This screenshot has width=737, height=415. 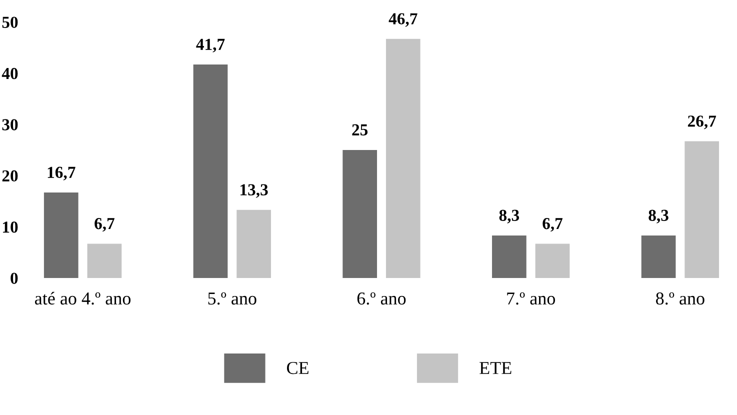 I want to click on x-tick-label: 8.º ano, so click(x=680, y=298).